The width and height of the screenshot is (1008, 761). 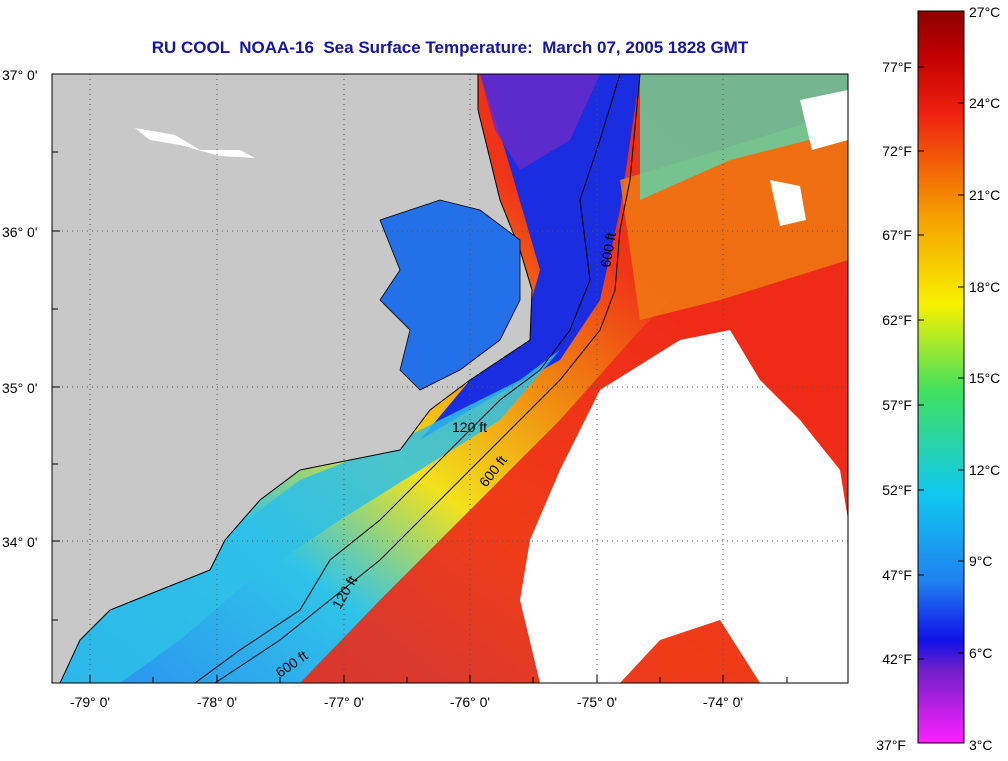 I want to click on lat-label: 34° 0', so click(x=20, y=542).